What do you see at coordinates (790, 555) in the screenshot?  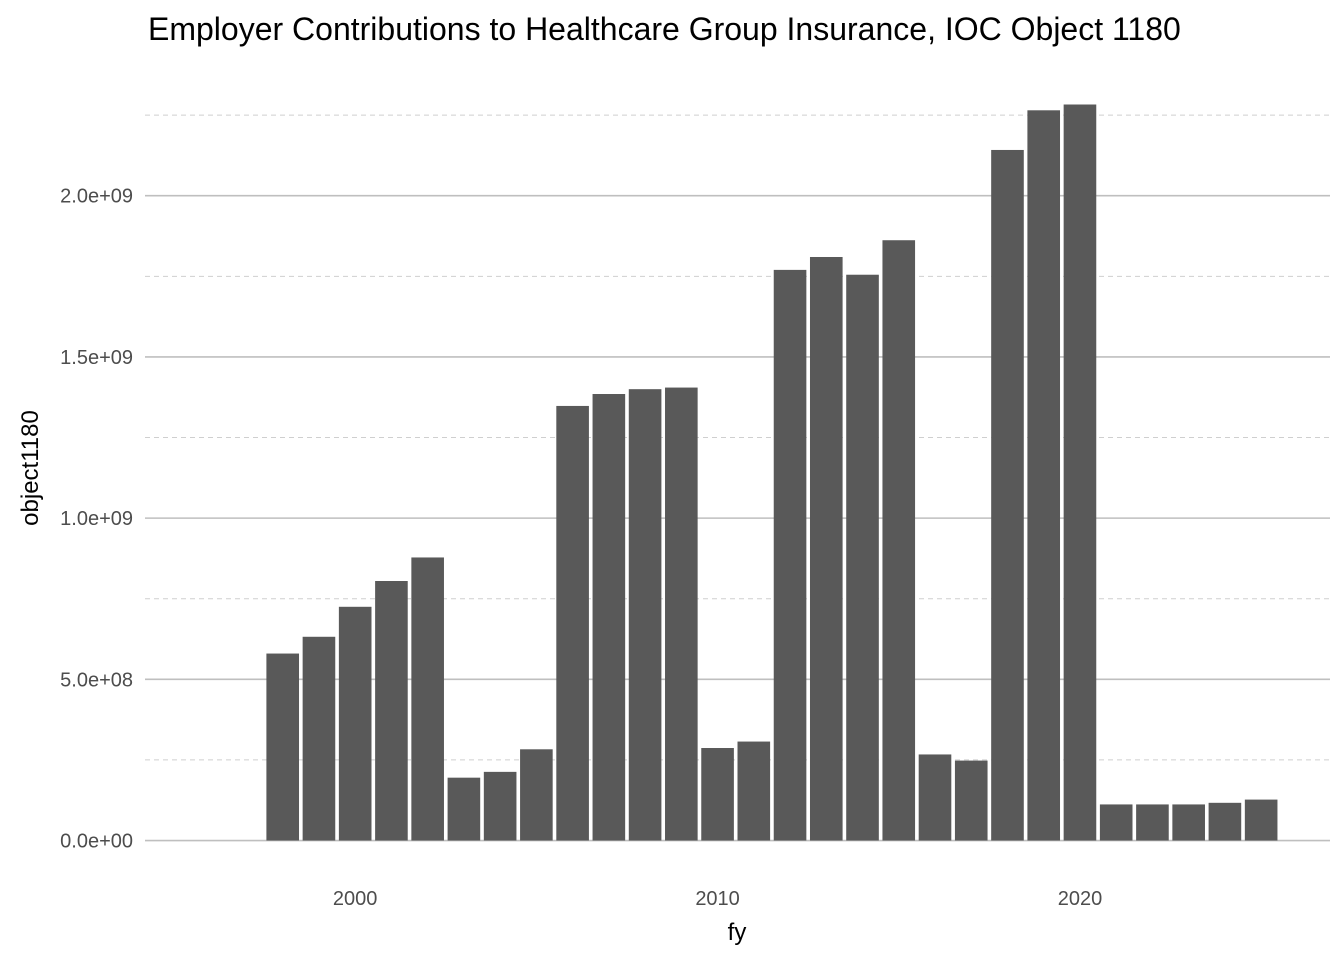 I see `bar-2012` at bounding box center [790, 555].